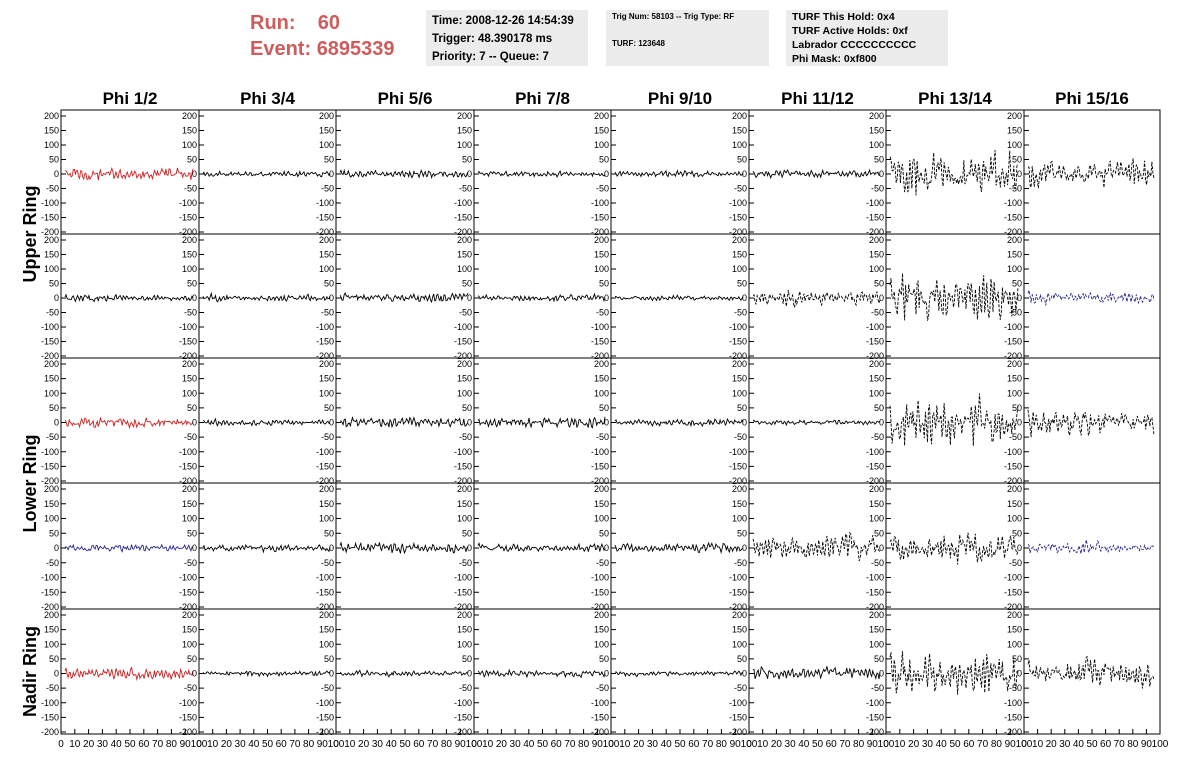 The width and height of the screenshot is (1196, 772). What do you see at coordinates (680, 98) in the screenshot?
I see `column-header: Phi 9/10` at bounding box center [680, 98].